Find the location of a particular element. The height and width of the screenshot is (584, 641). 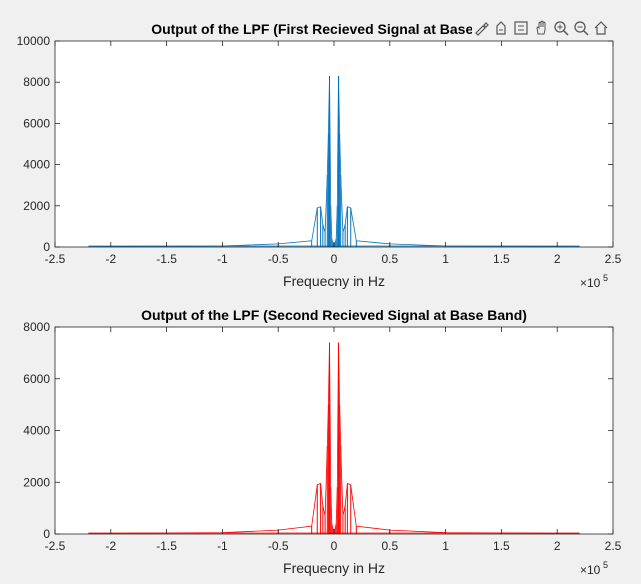

data-cursor-icon is located at coordinates (501, 28).